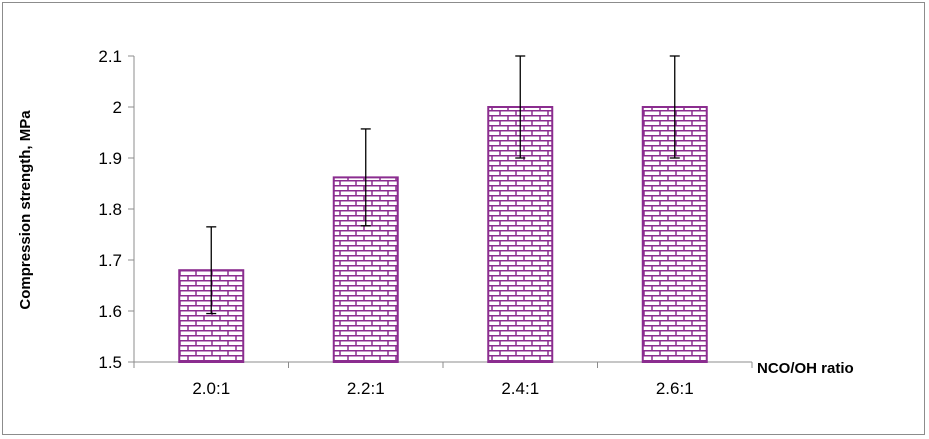 The height and width of the screenshot is (439, 929). I want to click on x-axis-title: NCO/OH ratio, so click(805, 368).